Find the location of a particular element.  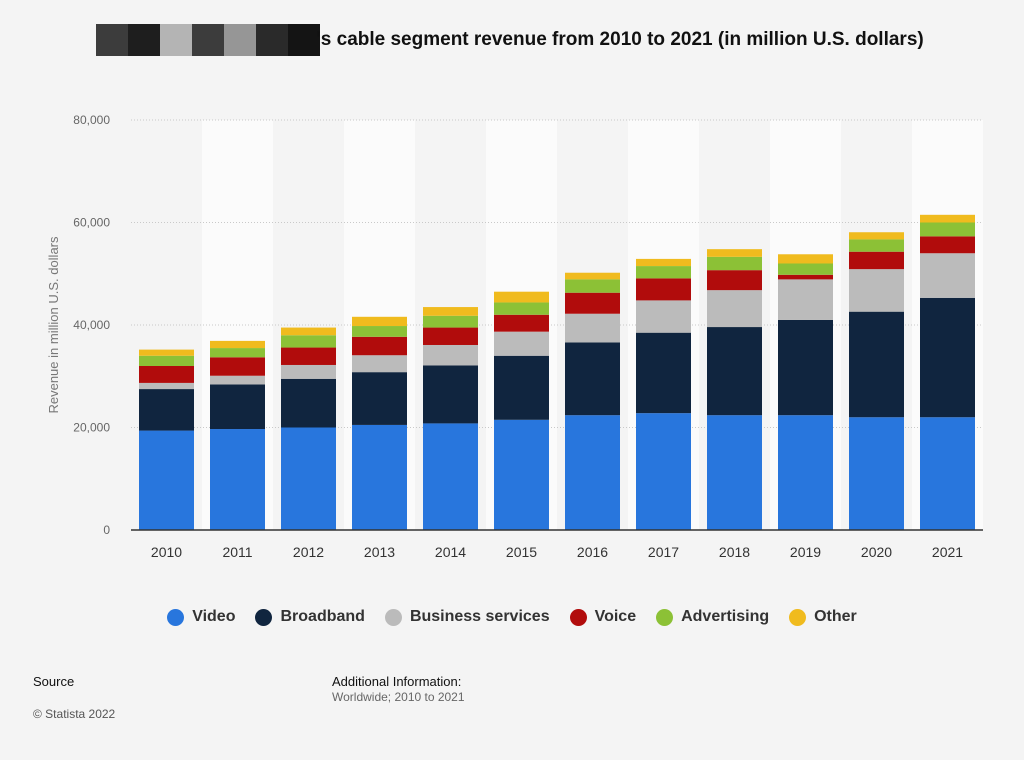

x-tick-label: 2020 is located at coordinates (876, 552).